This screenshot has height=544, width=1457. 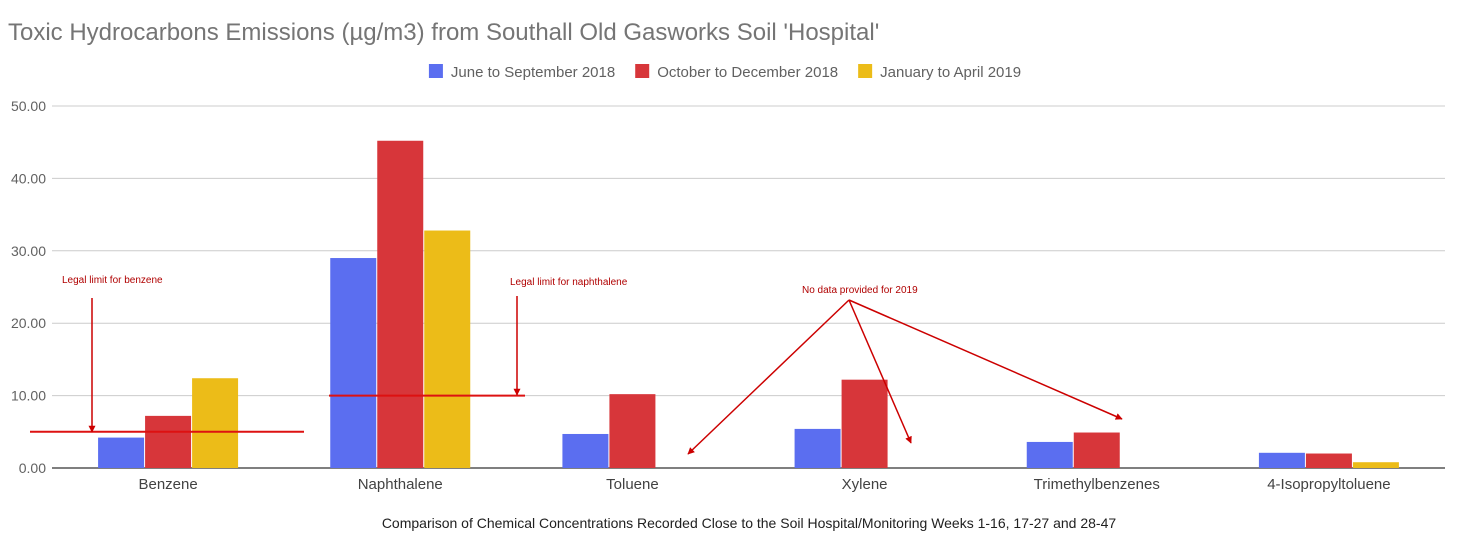 I want to click on y-axis-ticks: 0.00 10.00 20.00 30.00 40.00 50.00, so click(x=28, y=287).